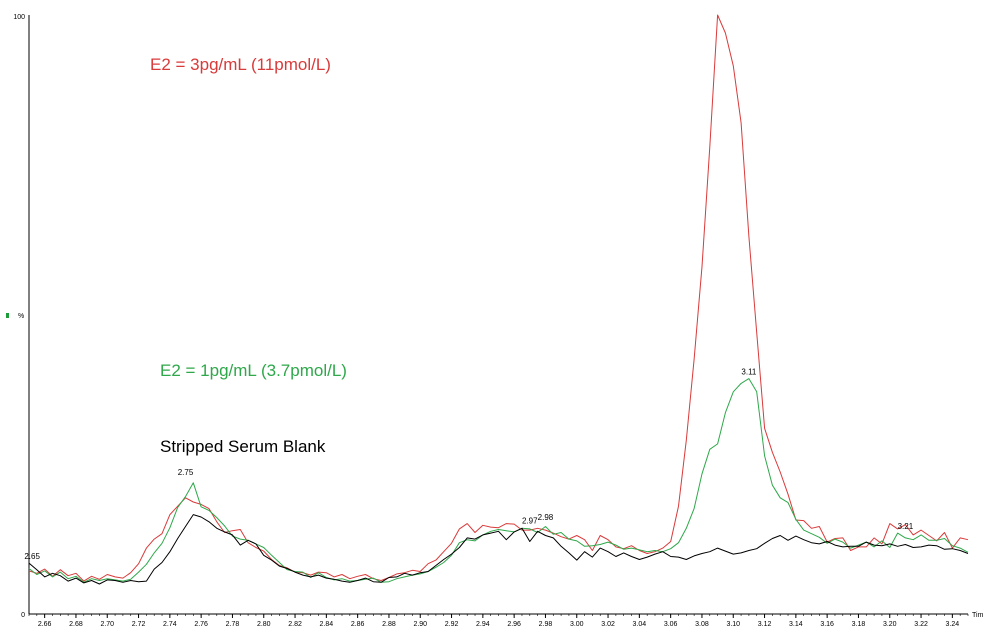 The image size is (987, 628). Describe the element at coordinates (45, 624) in the screenshot. I see `x-tick-label: 2.66` at that location.